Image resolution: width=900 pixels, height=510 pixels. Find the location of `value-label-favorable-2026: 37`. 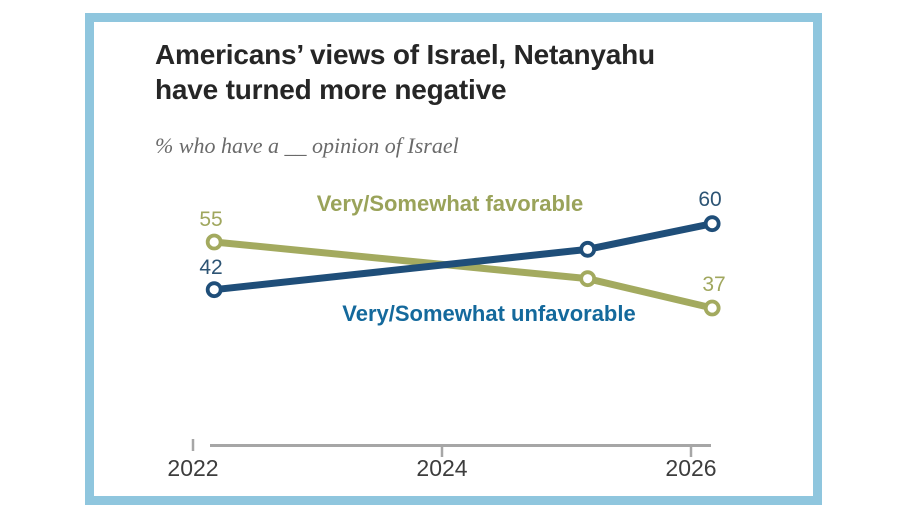

value-label-favorable-2026: 37 is located at coordinates (714, 284).